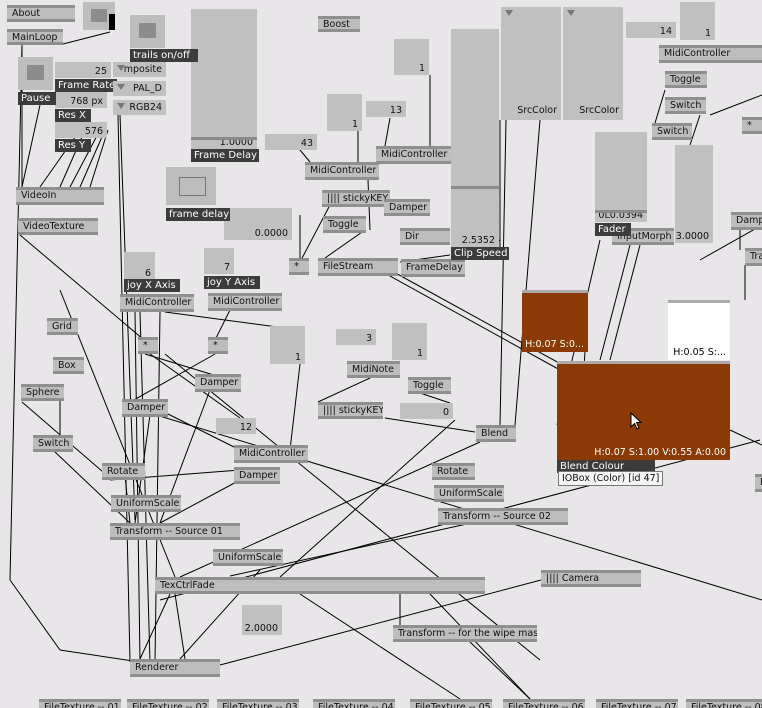  What do you see at coordinates (35, 37) in the screenshot?
I see `node: MainLoop` at bounding box center [35, 37].